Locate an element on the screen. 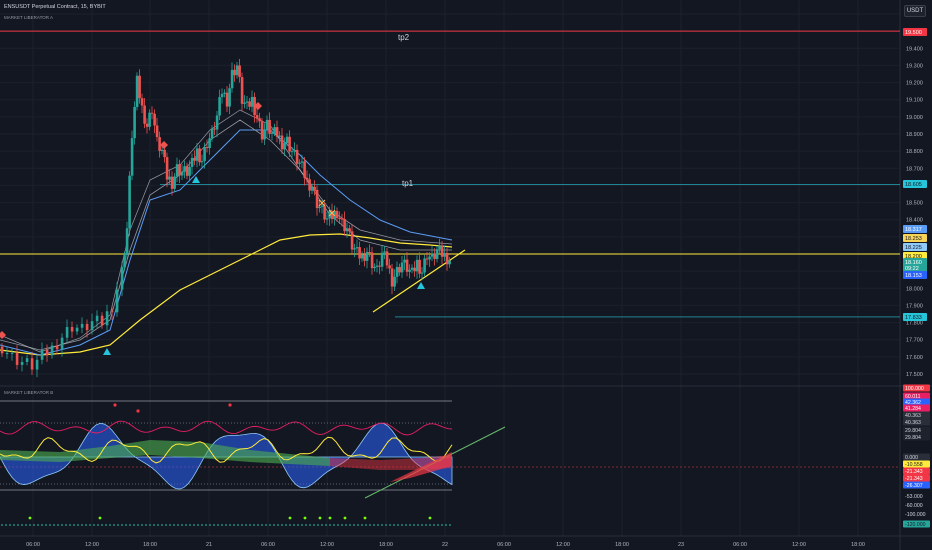 The width and height of the screenshot is (932, 550). indicator-a-label: MARKET LIBERATOR A is located at coordinates (29, 17).